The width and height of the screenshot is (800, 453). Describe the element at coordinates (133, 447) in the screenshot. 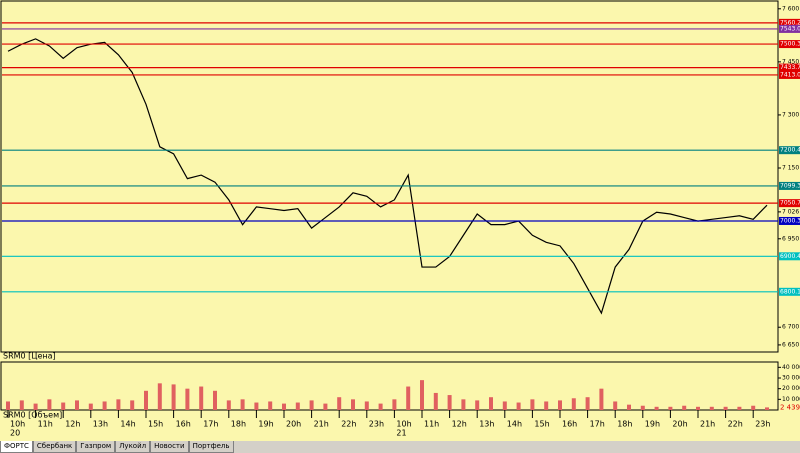

I see `tab: Лукойл` at that location.